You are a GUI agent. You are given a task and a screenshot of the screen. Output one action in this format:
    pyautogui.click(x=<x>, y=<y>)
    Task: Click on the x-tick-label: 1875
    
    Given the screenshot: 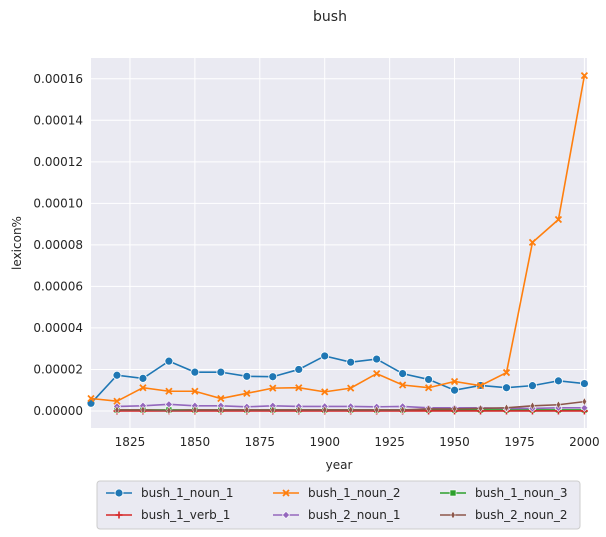 What is the action you would take?
    pyautogui.click(x=260, y=442)
    